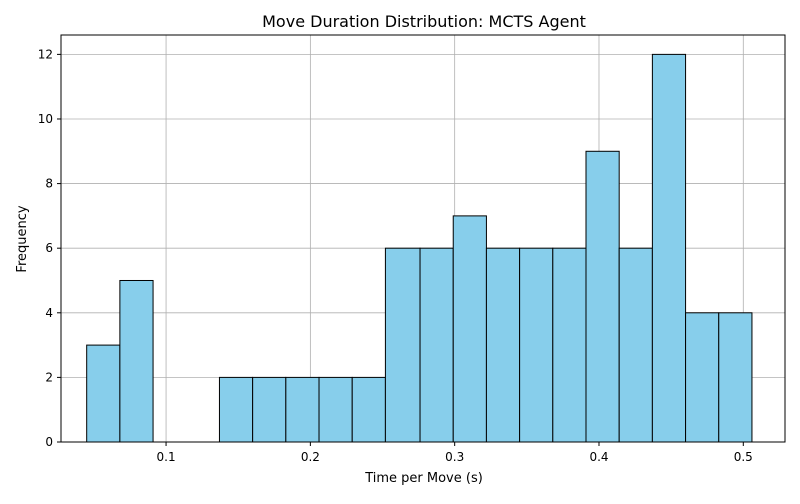 The height and width of the screenshot is (504, 800). I want to click on x-tick-label-2: 0.3, so click(454, 457).